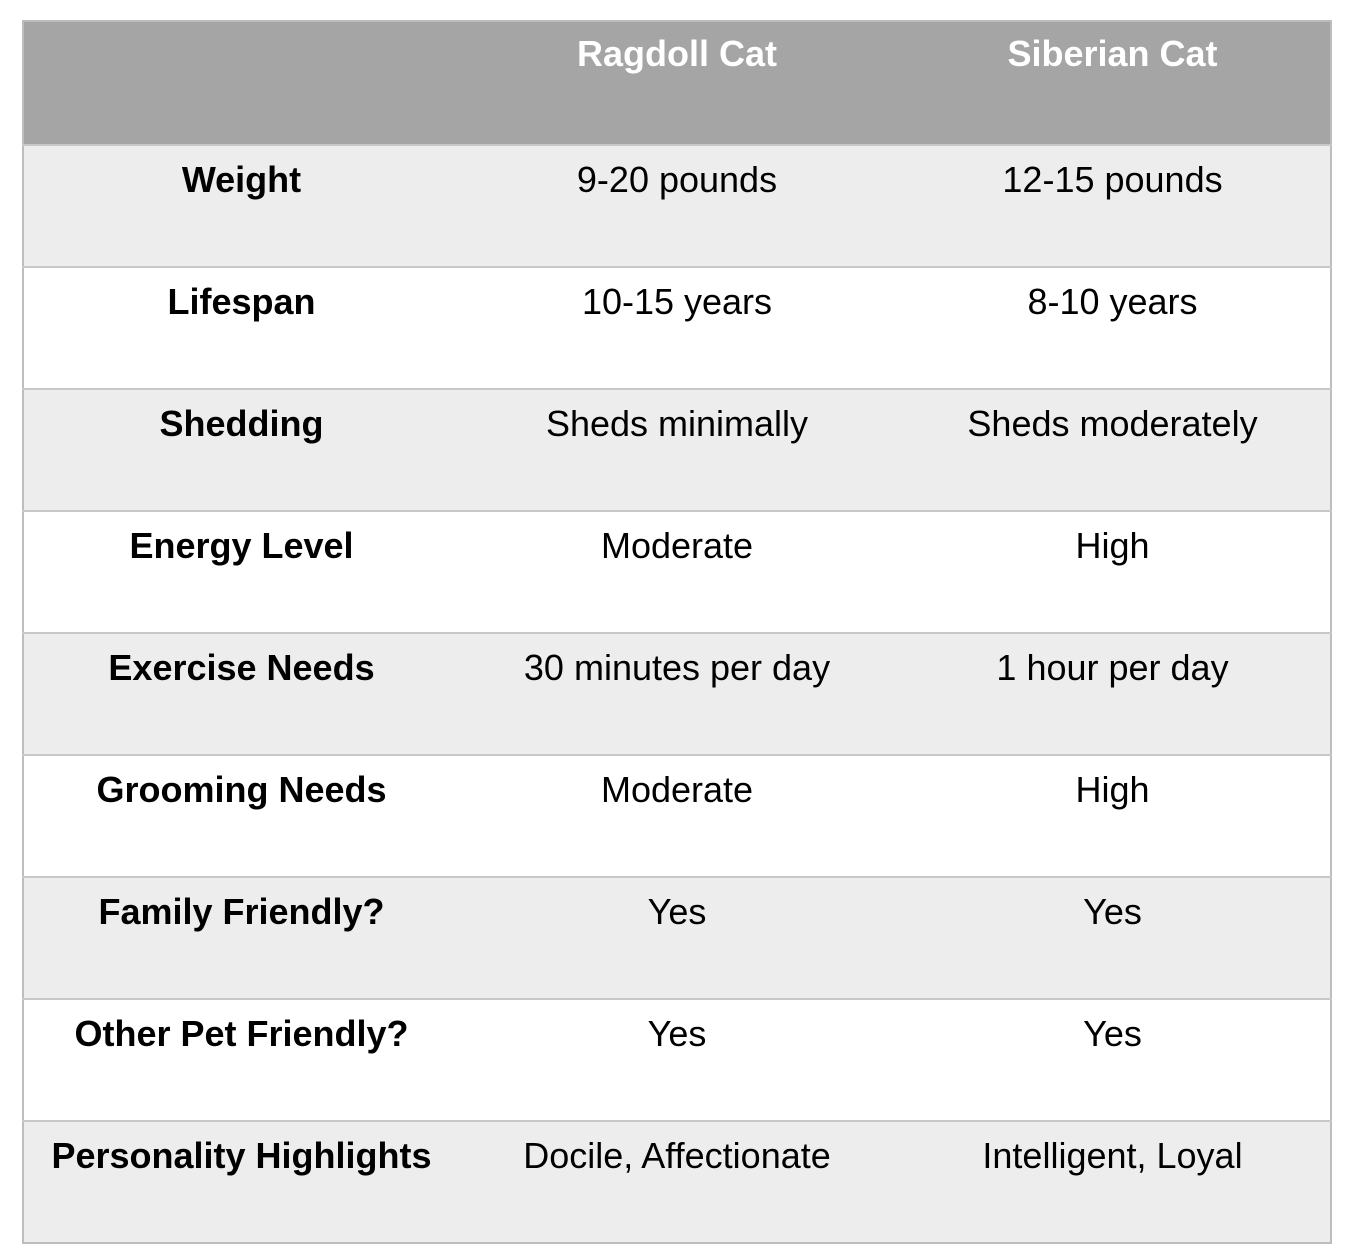 Image resolution: width=1350 pixels, height=1254 pixels. Describe the element at coordinates (677, 83) in the screenshot. I see `table-header-row: Ragdoll Cat Siberian Cat` at that location.